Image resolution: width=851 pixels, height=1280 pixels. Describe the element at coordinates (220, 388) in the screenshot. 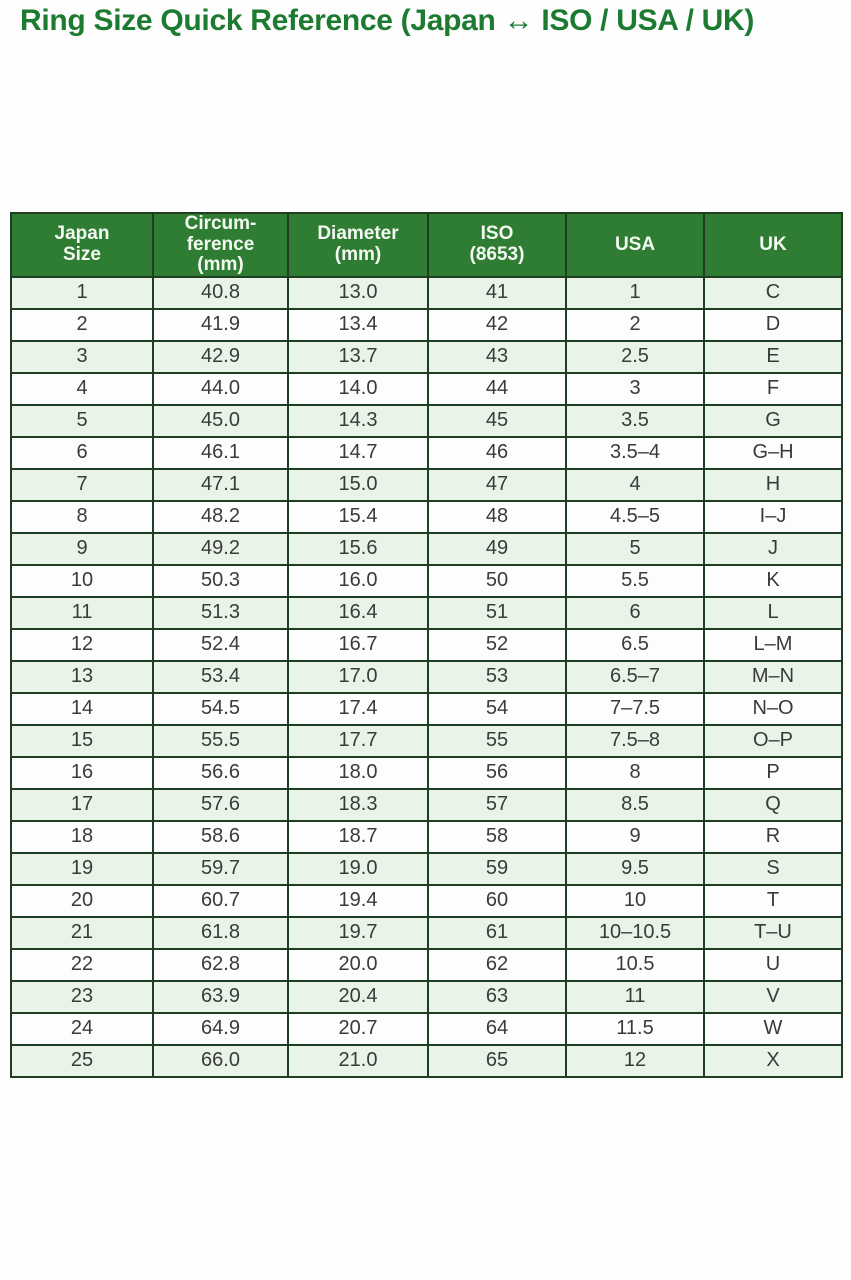

I see `cell-Circumference (mm): 44.0` at that location.